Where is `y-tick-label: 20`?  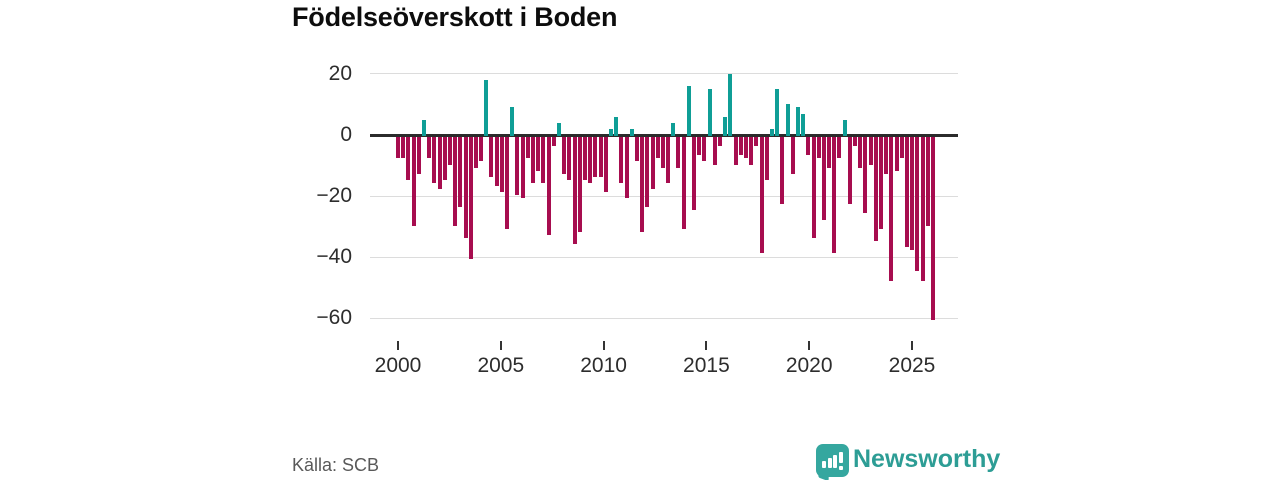 y-tick-label: 20 is located at coordinates (340, 73).